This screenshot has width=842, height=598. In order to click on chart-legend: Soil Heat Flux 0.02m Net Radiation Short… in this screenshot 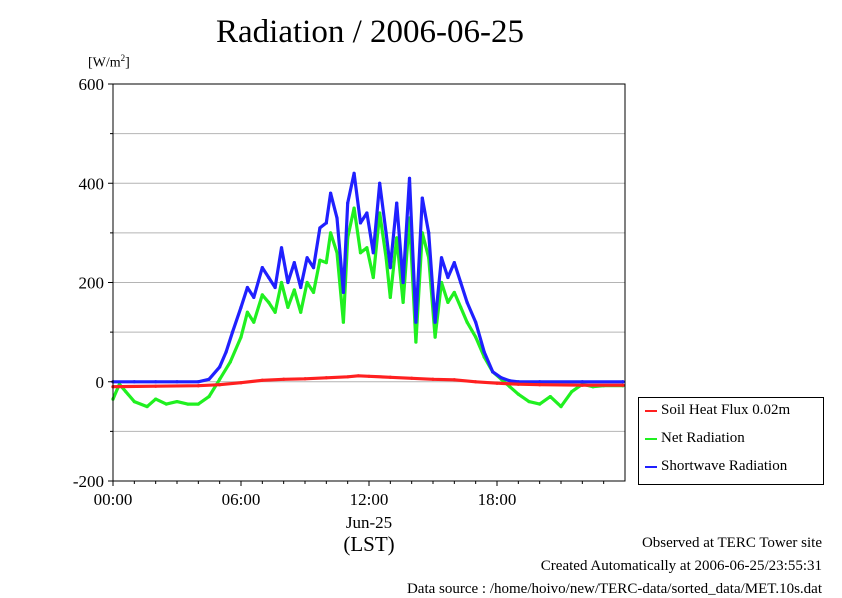, I will do `click(731, 441)`.